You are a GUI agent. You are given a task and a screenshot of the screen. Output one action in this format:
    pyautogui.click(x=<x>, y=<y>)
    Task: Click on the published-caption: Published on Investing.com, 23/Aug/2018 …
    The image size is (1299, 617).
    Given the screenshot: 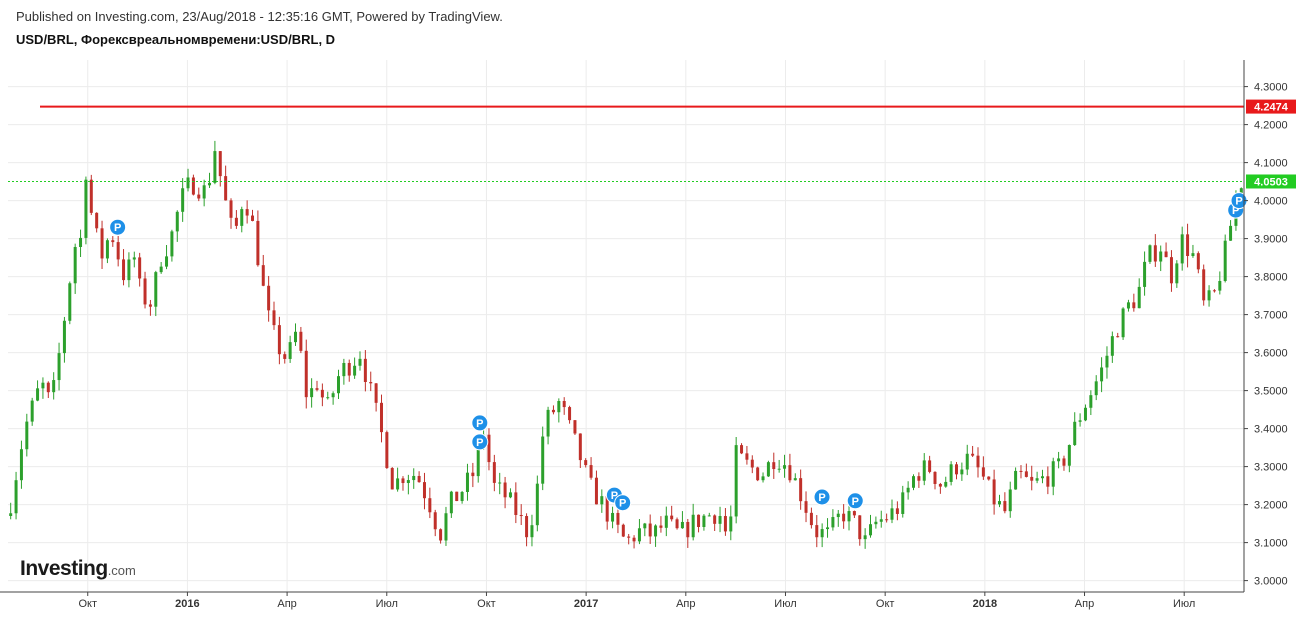 What is the action you would take?
    pyautogui.click(x=259, y=16)
    